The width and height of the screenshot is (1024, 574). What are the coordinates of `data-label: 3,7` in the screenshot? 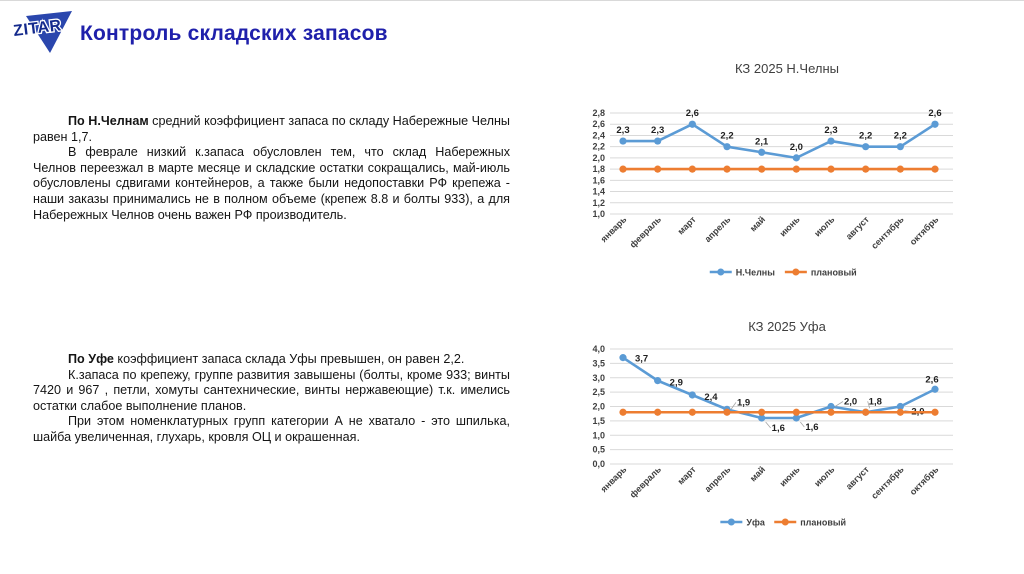 It's located at (641, 359).